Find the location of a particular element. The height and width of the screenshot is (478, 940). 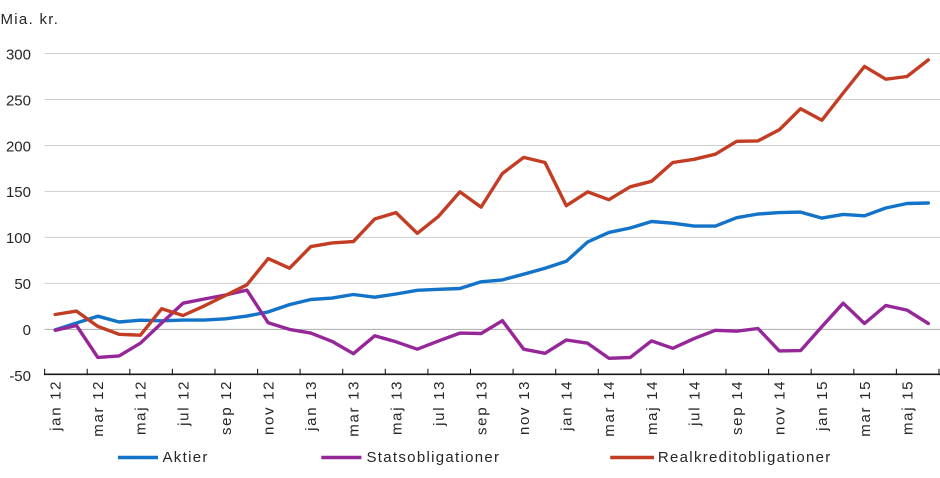

svg-text: 250 is located at coordinates (18, 100).